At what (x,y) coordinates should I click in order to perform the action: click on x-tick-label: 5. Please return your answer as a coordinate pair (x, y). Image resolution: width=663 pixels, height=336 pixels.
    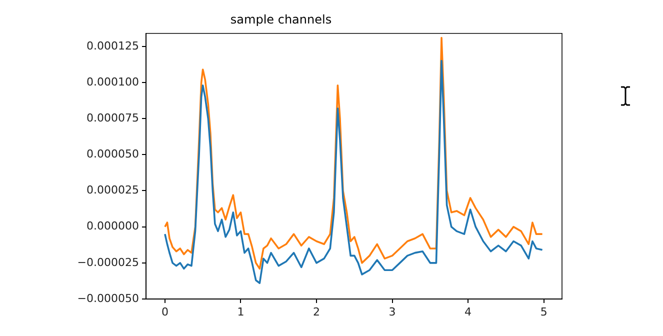
    Looking at the image, I should click on (544, 311).